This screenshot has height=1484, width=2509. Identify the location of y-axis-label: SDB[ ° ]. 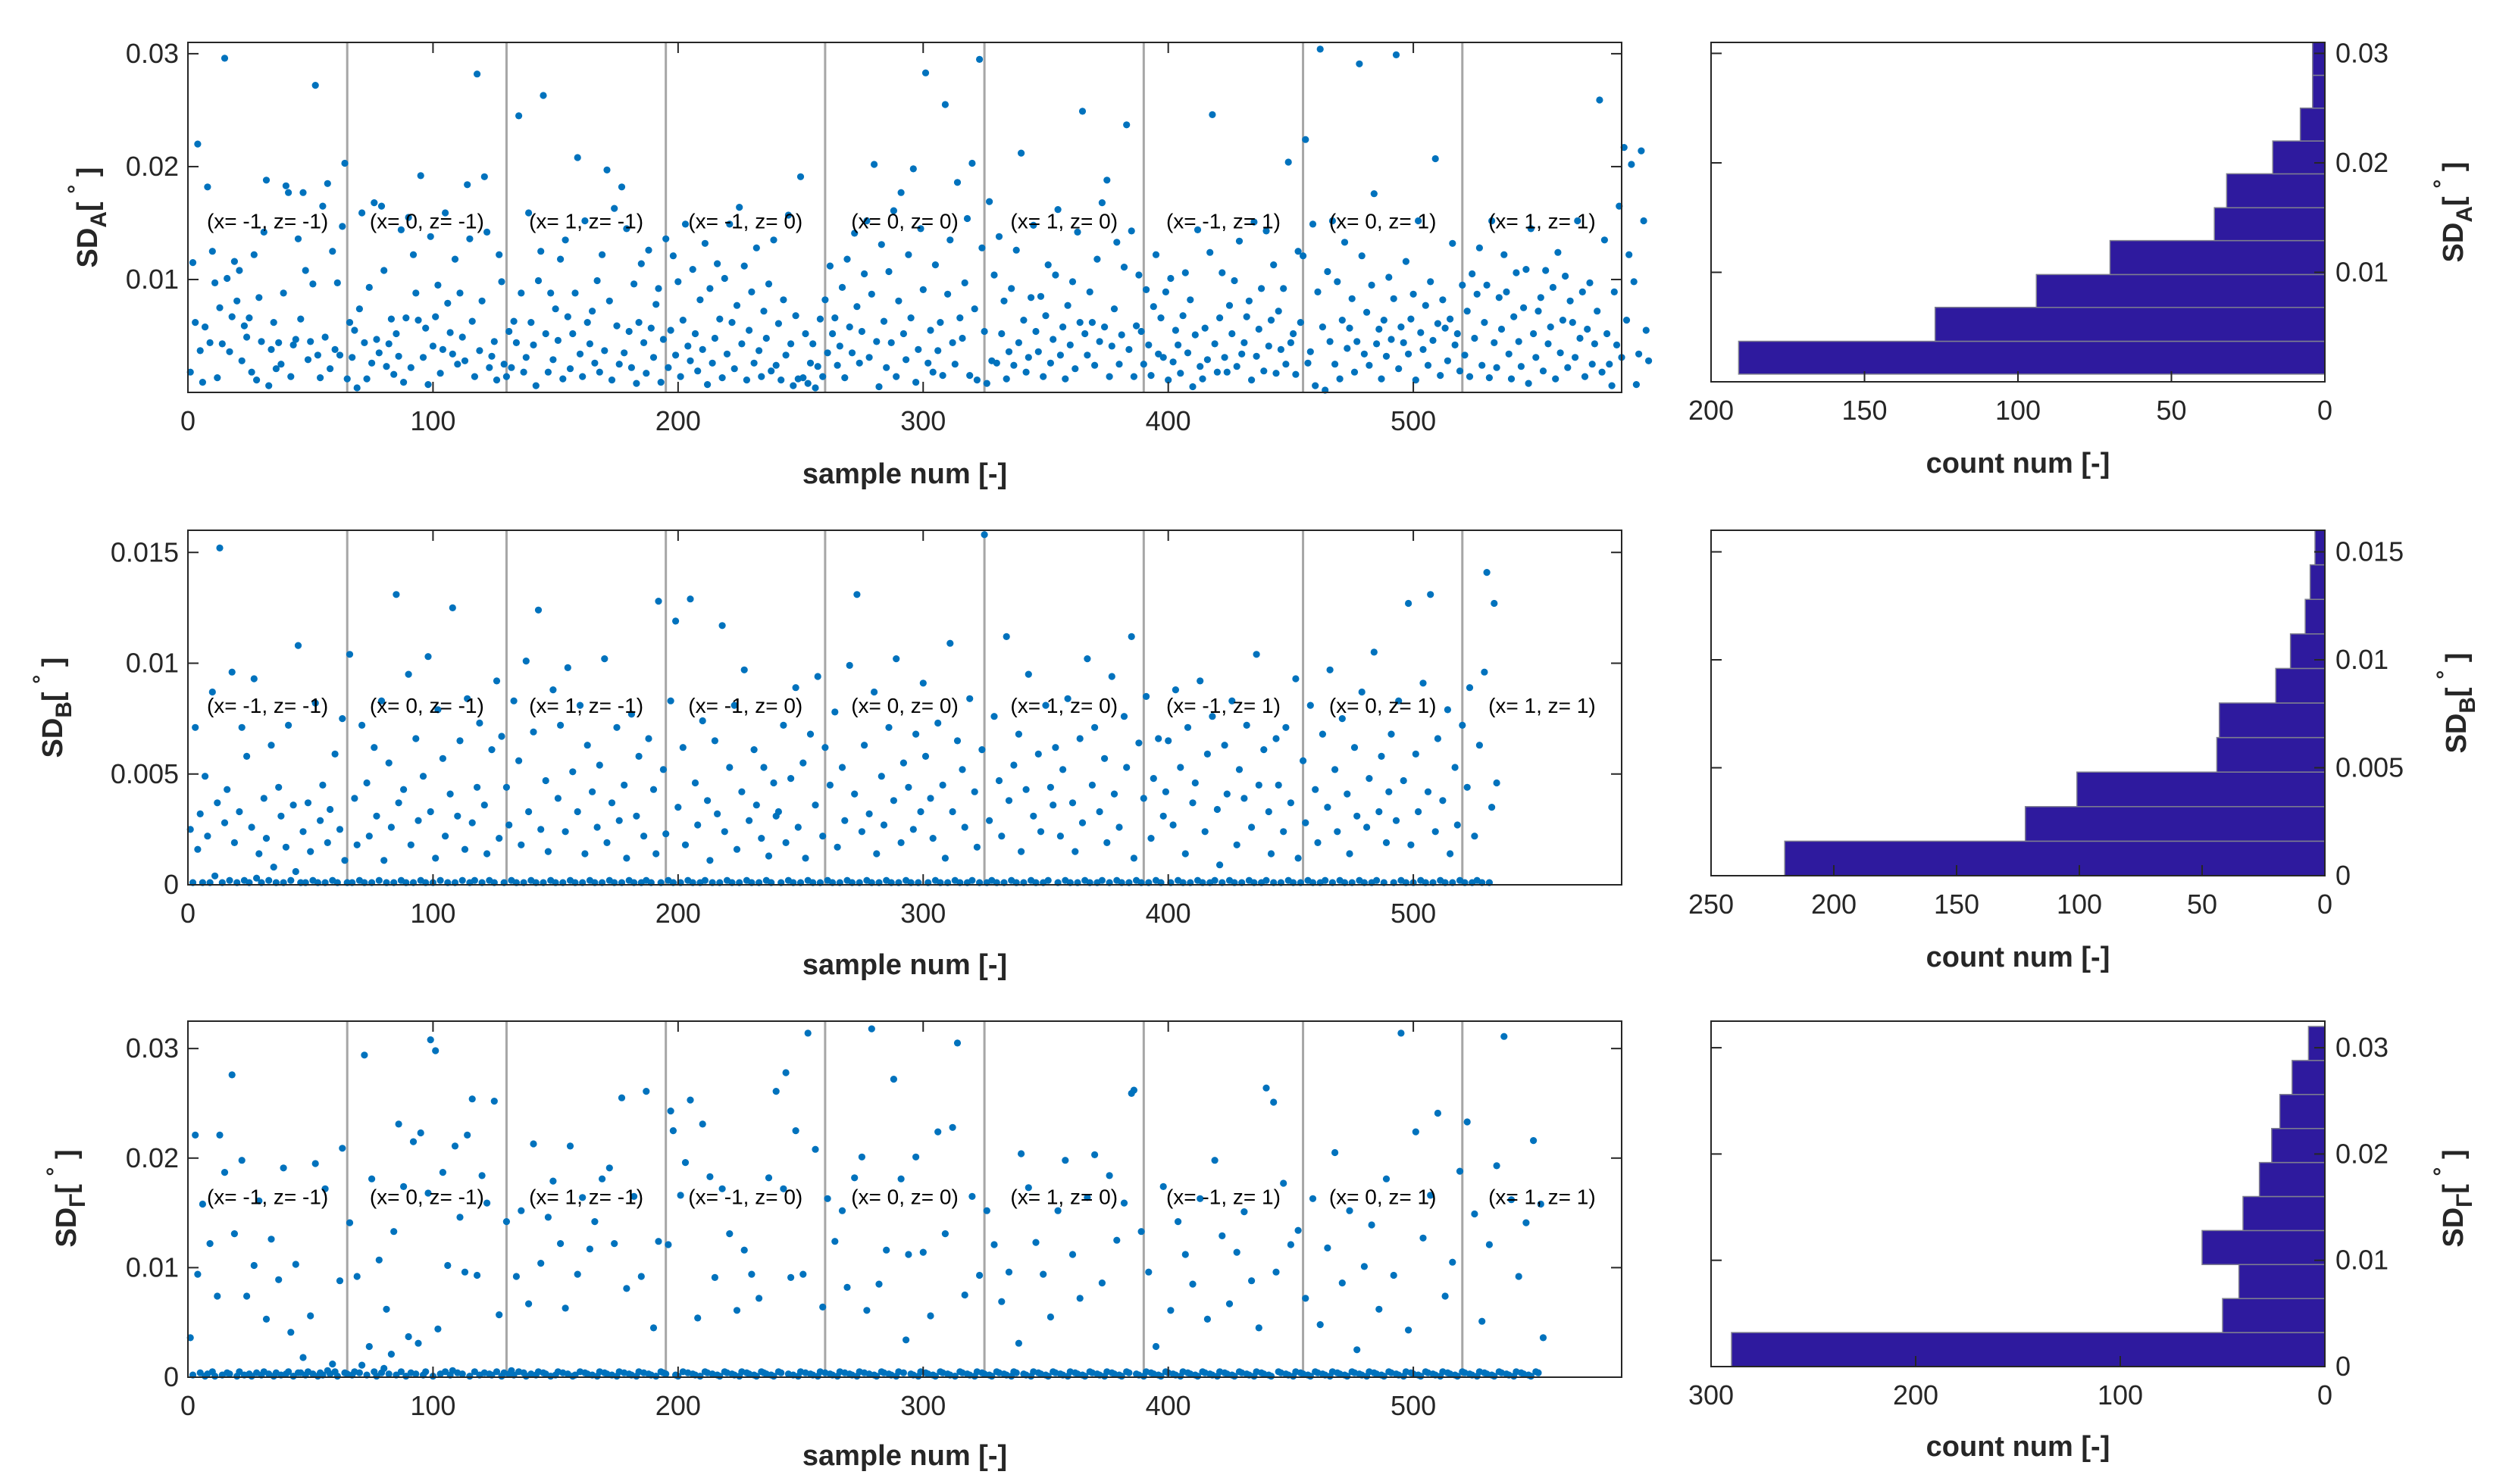
(53, 708).